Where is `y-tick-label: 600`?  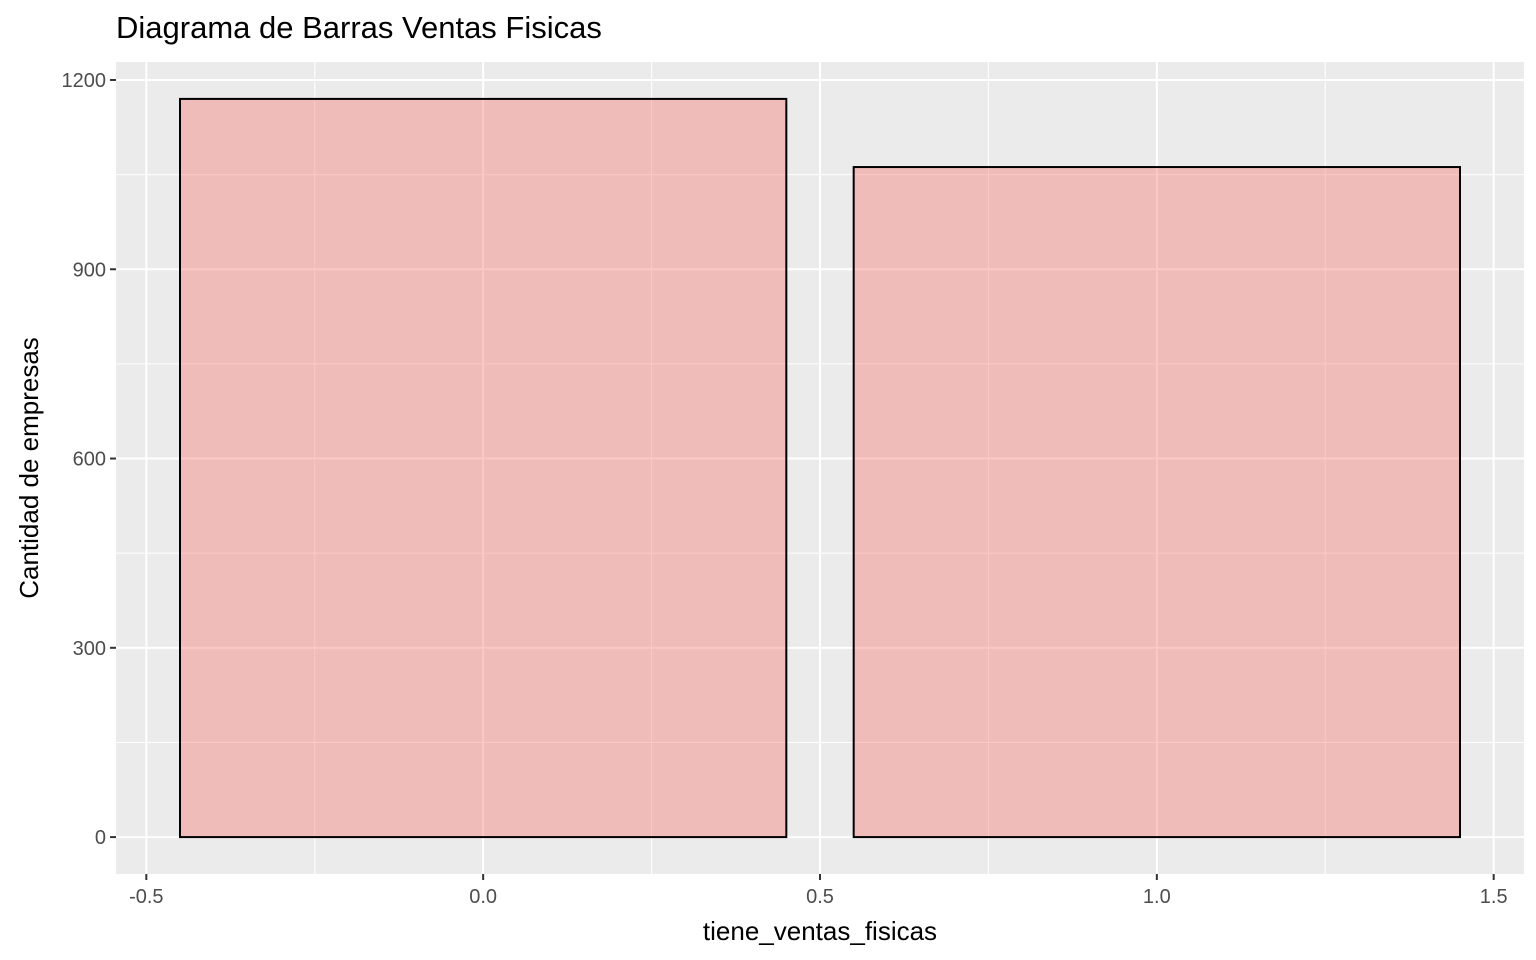
y-tick-label: 600 is located at coordinates (89, 460).